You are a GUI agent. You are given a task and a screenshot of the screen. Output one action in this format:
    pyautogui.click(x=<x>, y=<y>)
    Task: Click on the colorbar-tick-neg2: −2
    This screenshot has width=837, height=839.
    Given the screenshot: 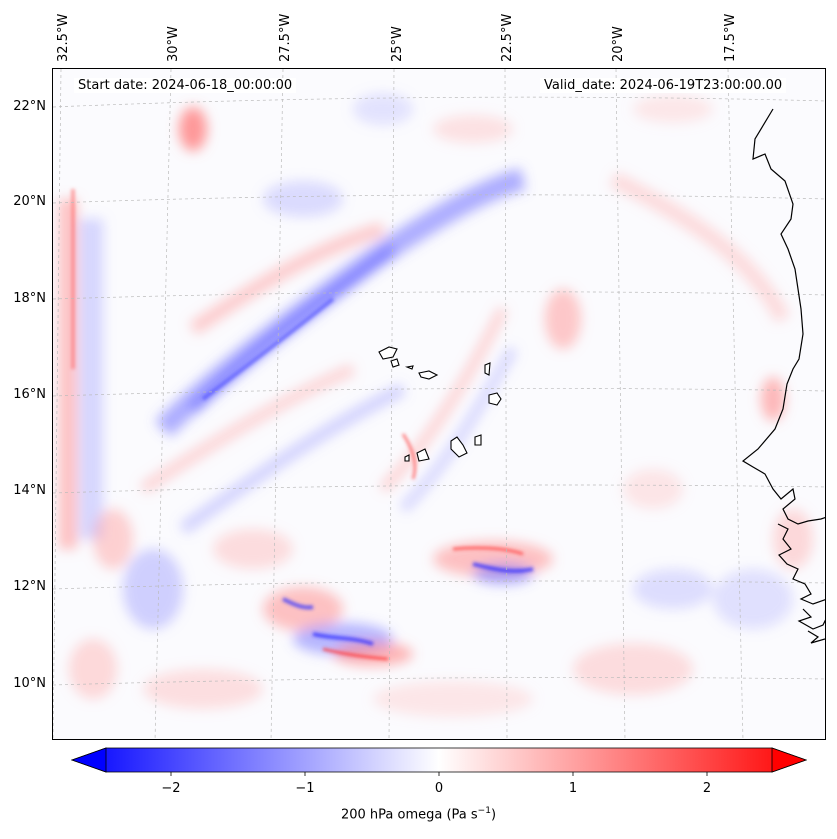 What is the action you would take?
    pyautogui.click(x=171, y=788)
    